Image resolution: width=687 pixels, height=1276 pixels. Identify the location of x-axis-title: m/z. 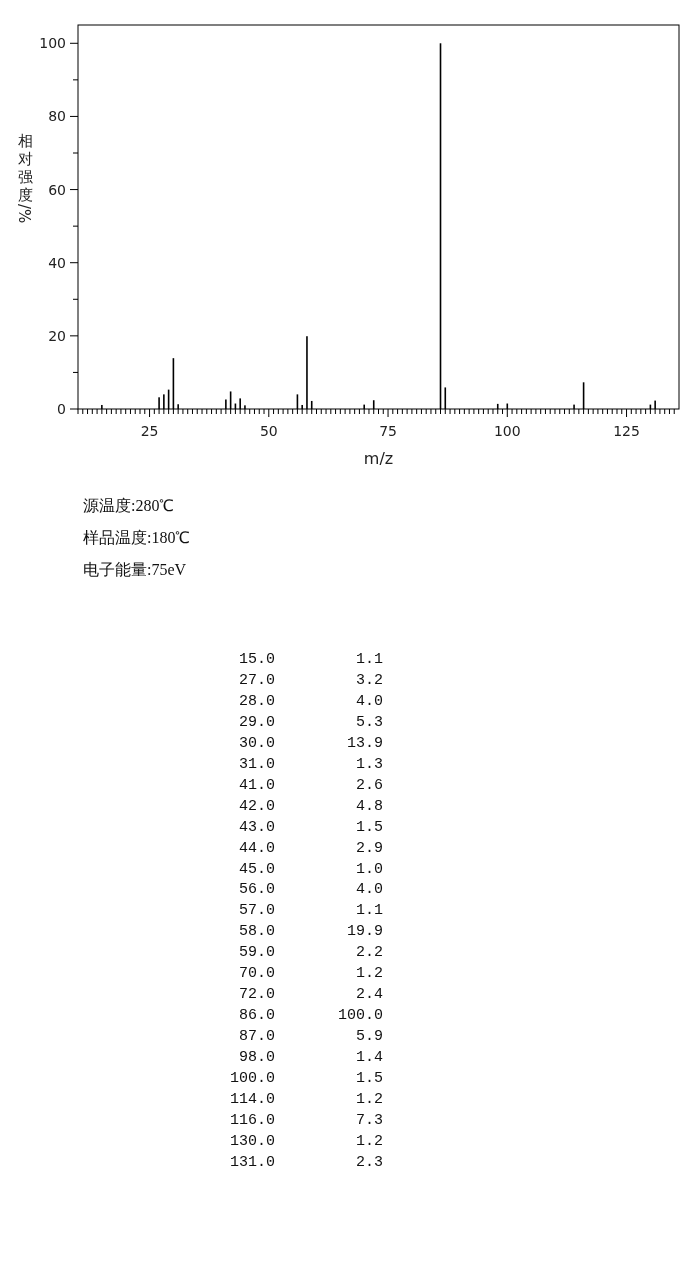
(378, 458).